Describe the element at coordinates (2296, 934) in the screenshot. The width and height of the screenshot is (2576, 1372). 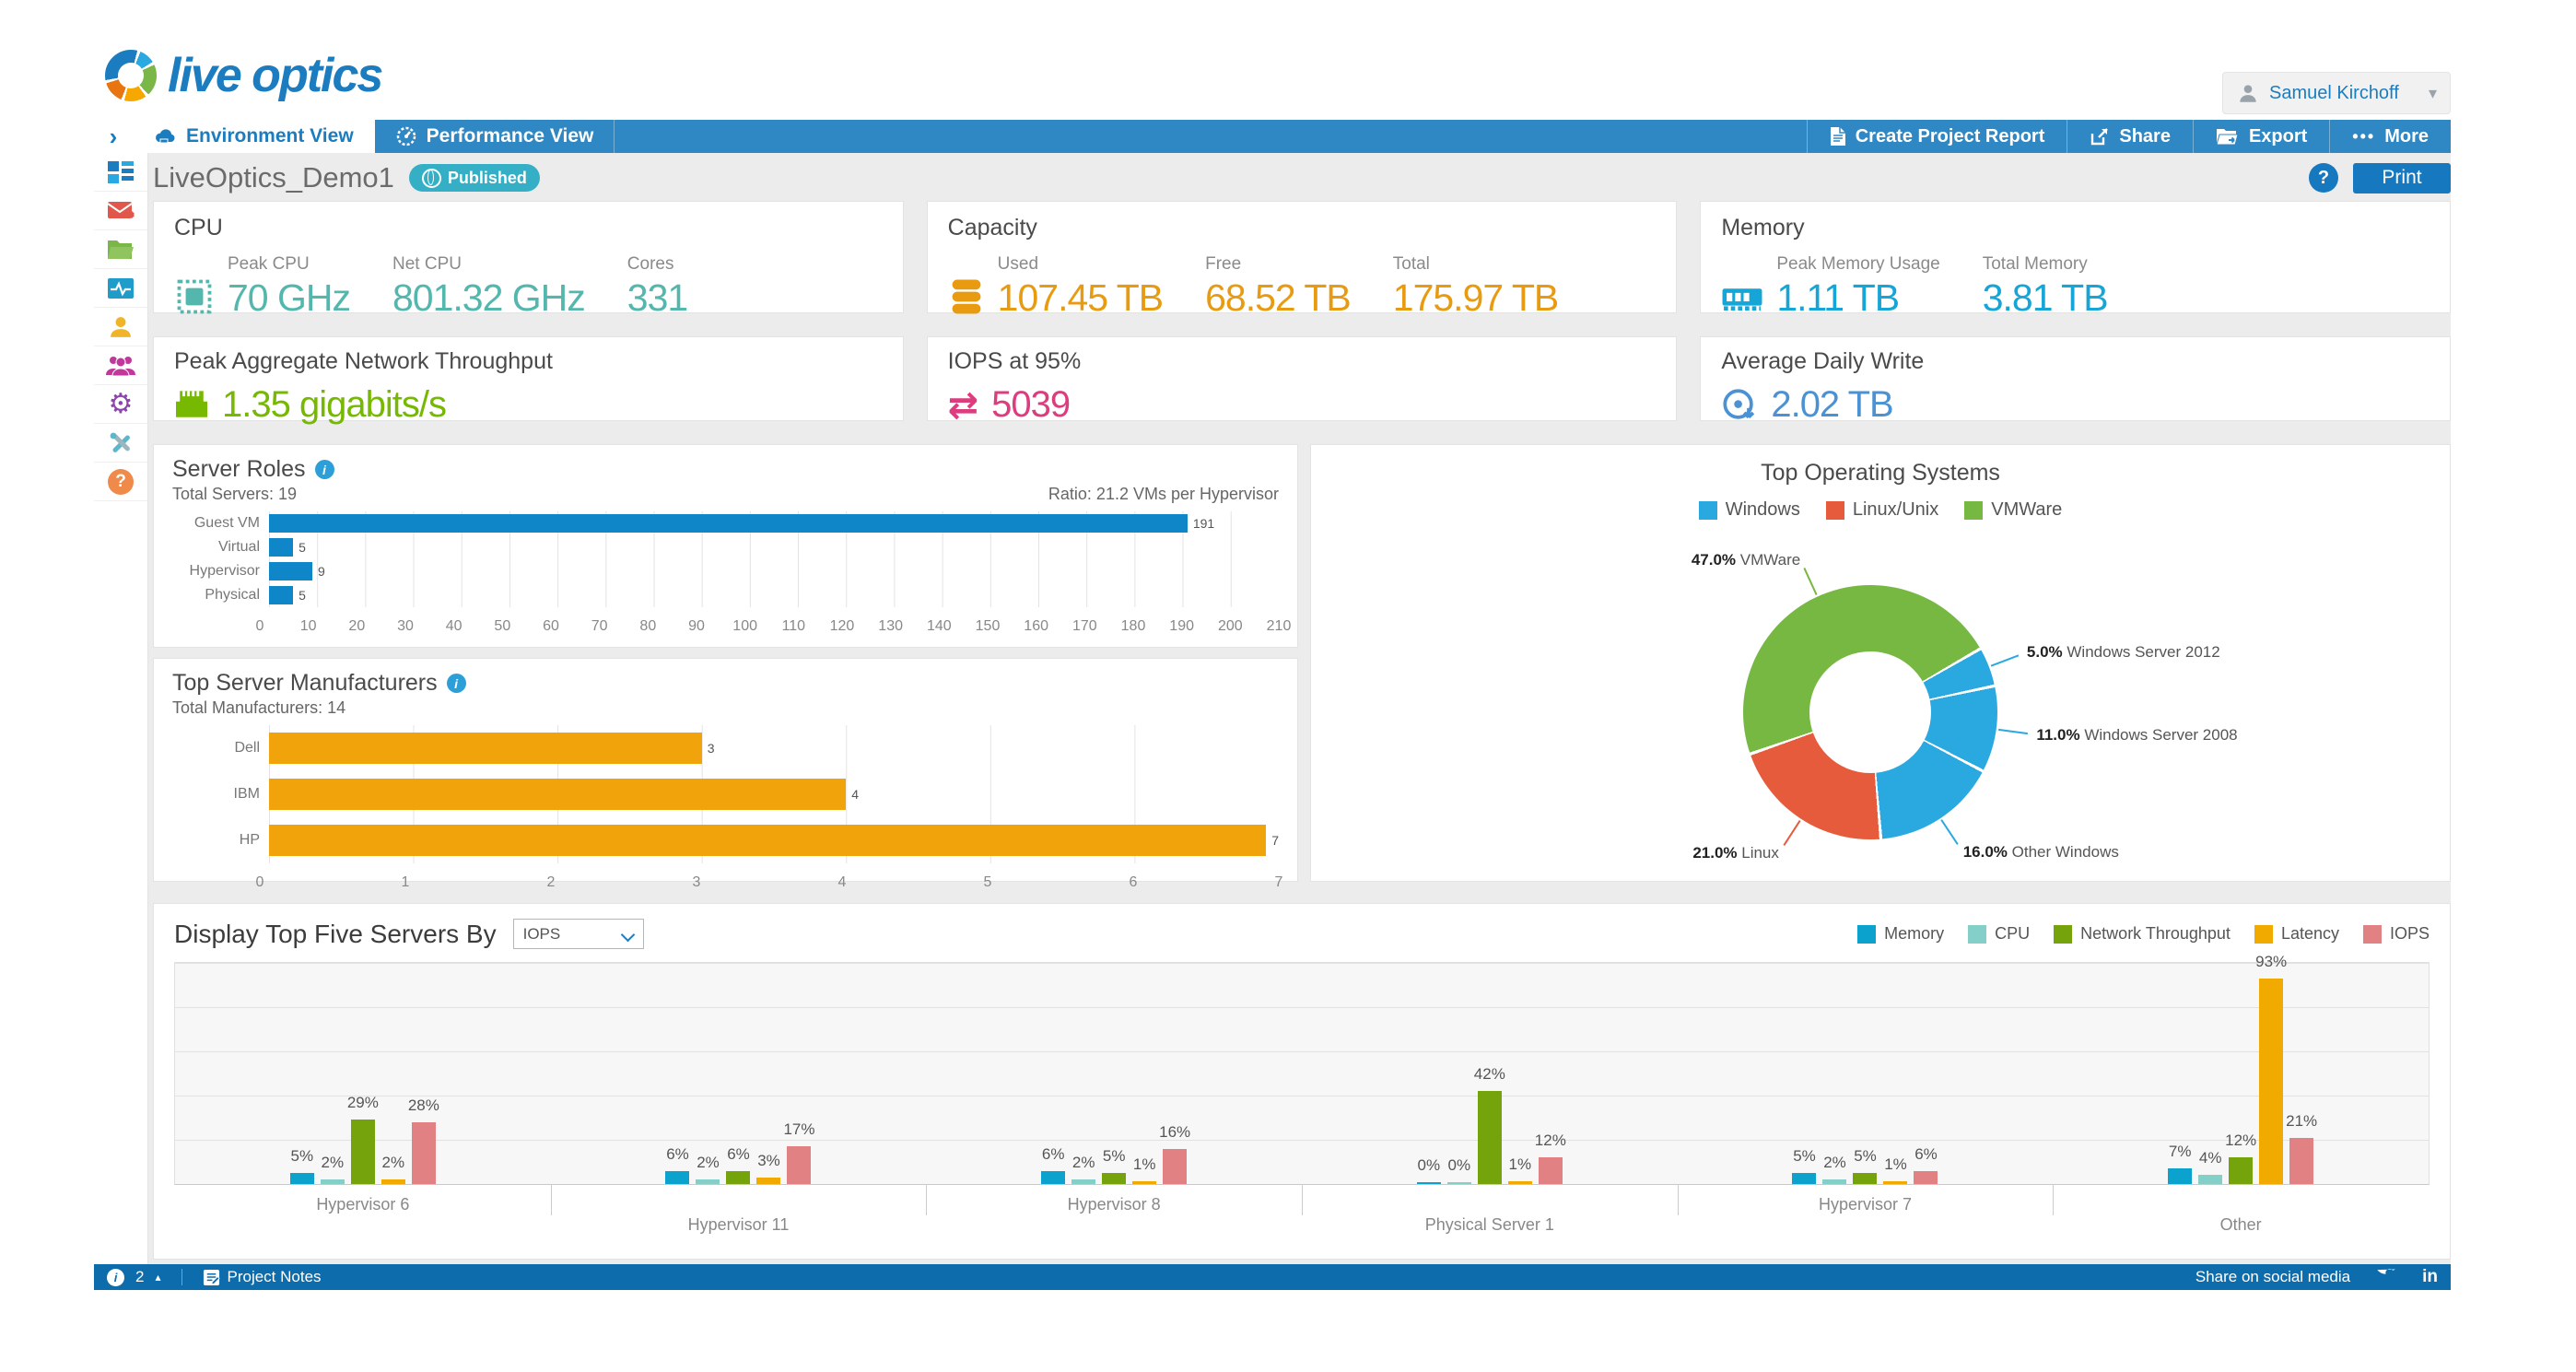
I see `legend-item: Latency` at that location.